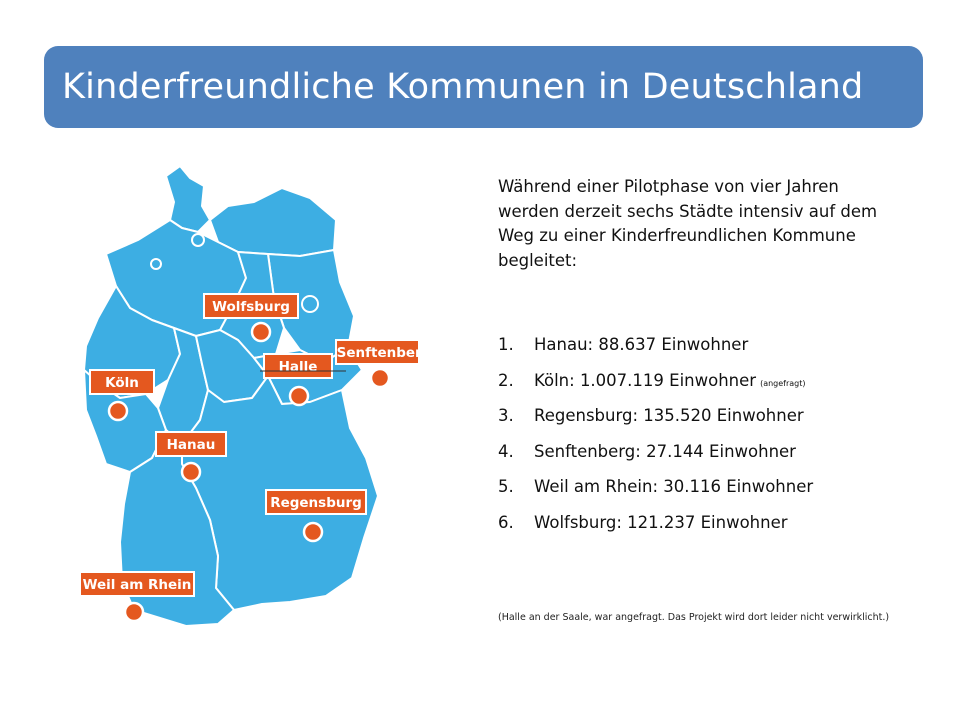 This screenshot has width=960, height=720. I want to click on map-marker-weil-am-rhein: Weil am Rhein, so click(137, 597).